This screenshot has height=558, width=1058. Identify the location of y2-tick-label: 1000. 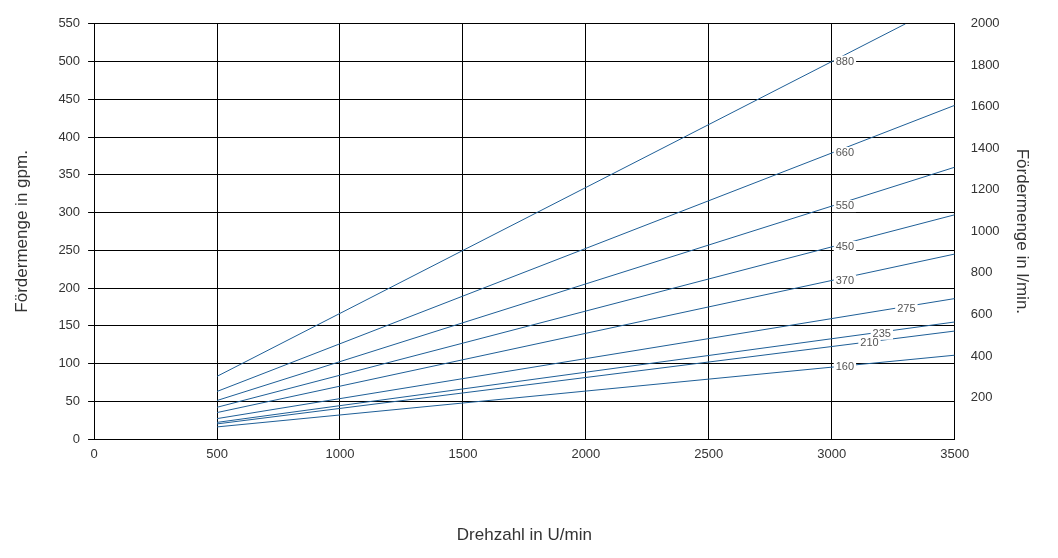
(985, 230).